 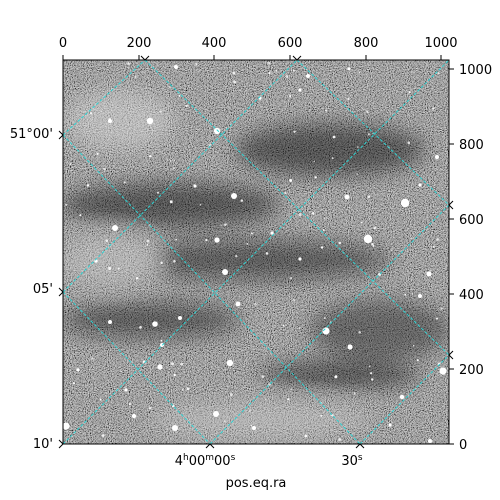 What do you see at coordinates (290, 43) in the screenshot?
I see `top-tick-label: 600` at bounding box center [290, 43].